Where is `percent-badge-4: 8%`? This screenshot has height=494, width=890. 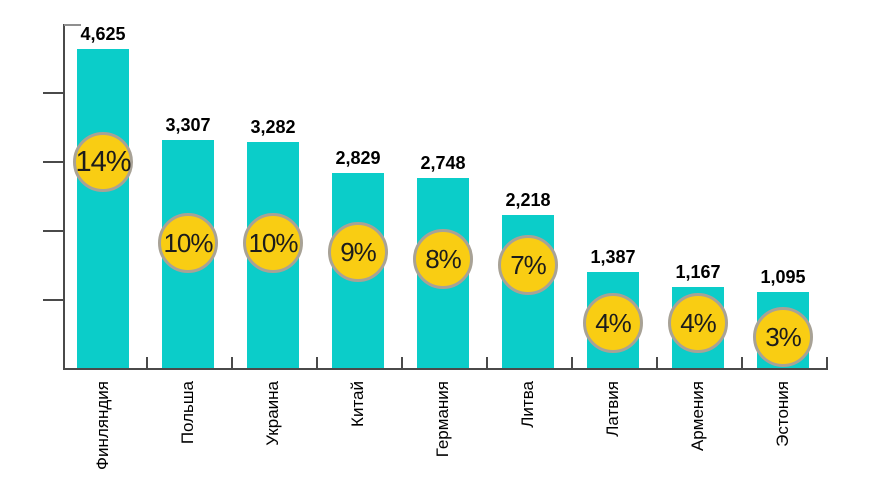
percent-badge-4: 8% is located at coordinates (443, 259).